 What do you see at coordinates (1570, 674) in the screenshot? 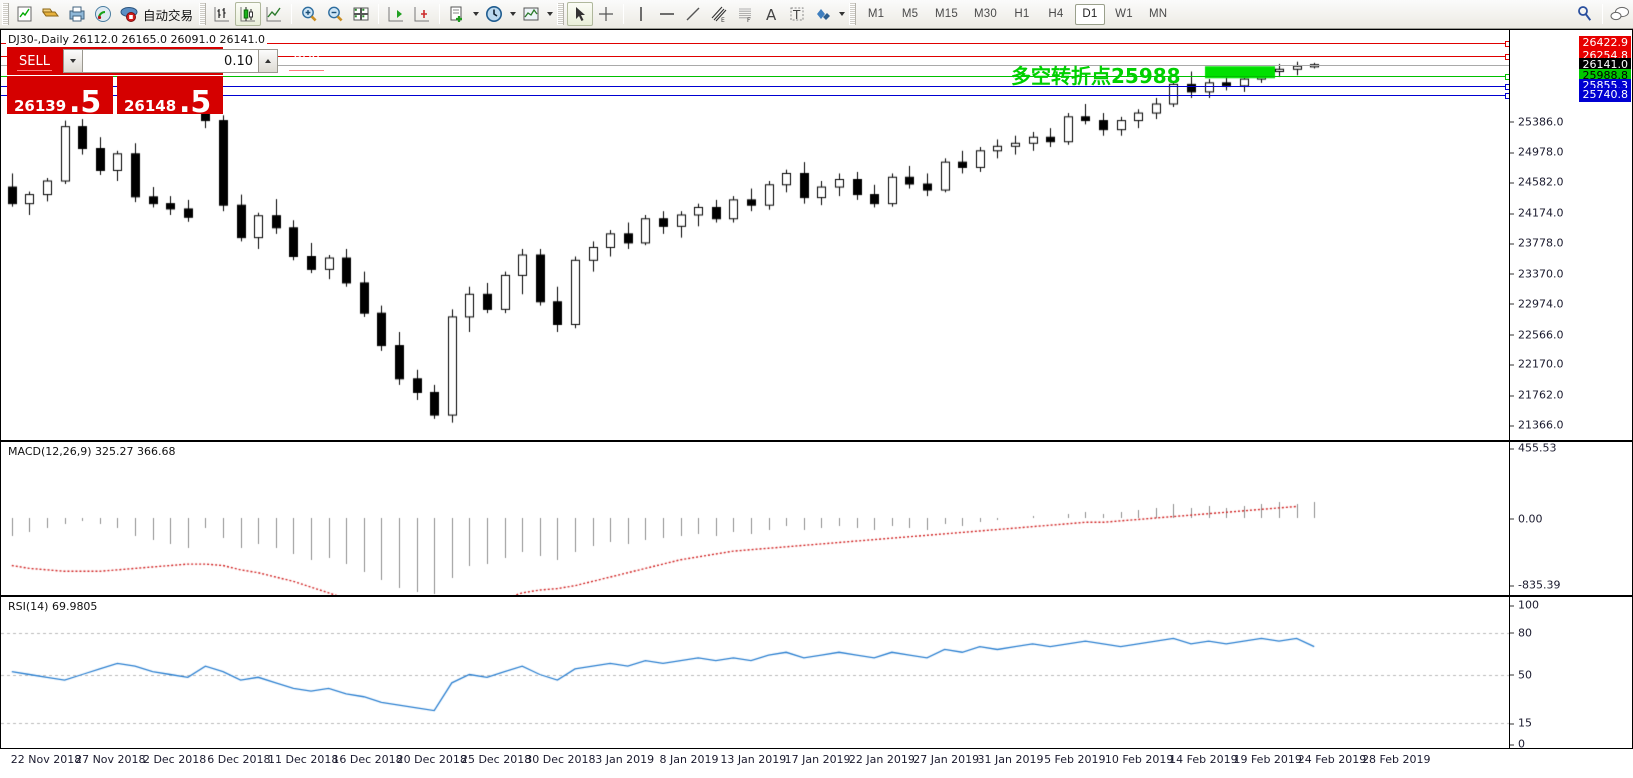
I see `rsi-y-axis: 100 80 50 15 0` at bounding box center [1570, 674].